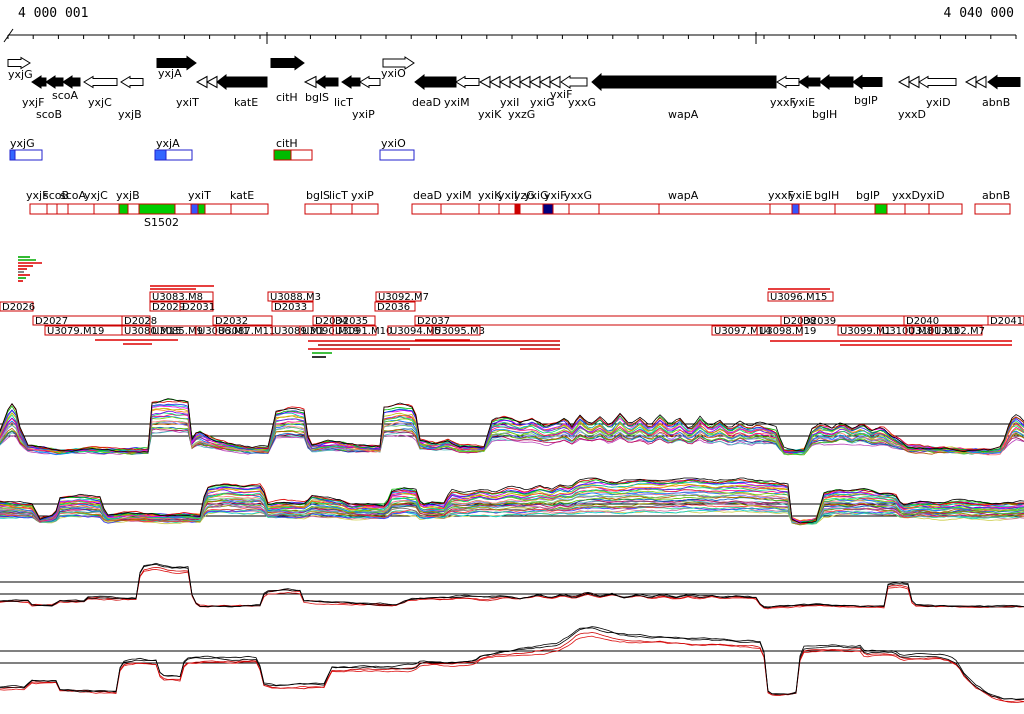  I want to click on probe-box-D2032, so click(242, 320).